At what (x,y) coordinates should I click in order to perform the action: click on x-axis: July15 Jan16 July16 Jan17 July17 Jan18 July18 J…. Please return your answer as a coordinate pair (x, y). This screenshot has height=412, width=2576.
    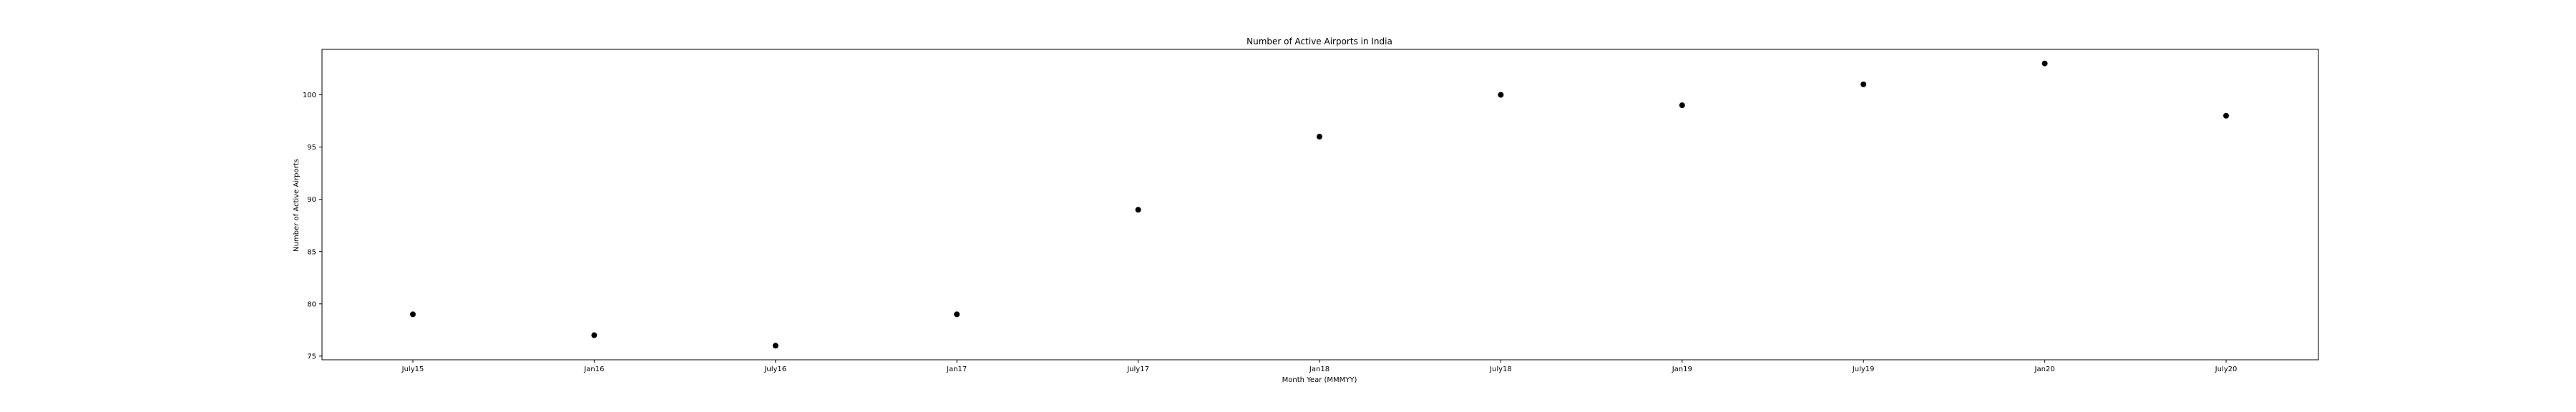
    Looking at the image, I should click on (1319, 367).